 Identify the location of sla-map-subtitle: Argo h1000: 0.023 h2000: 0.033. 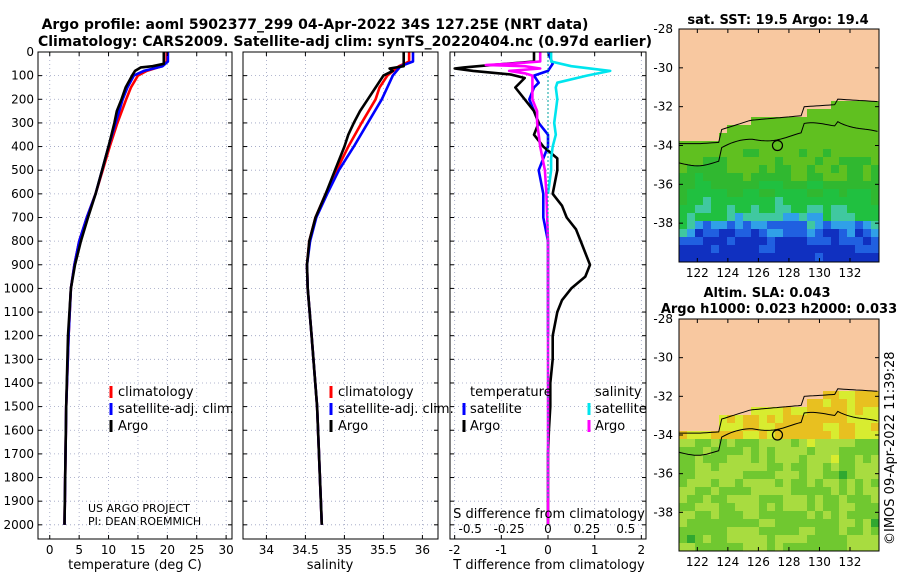
(779, 309).